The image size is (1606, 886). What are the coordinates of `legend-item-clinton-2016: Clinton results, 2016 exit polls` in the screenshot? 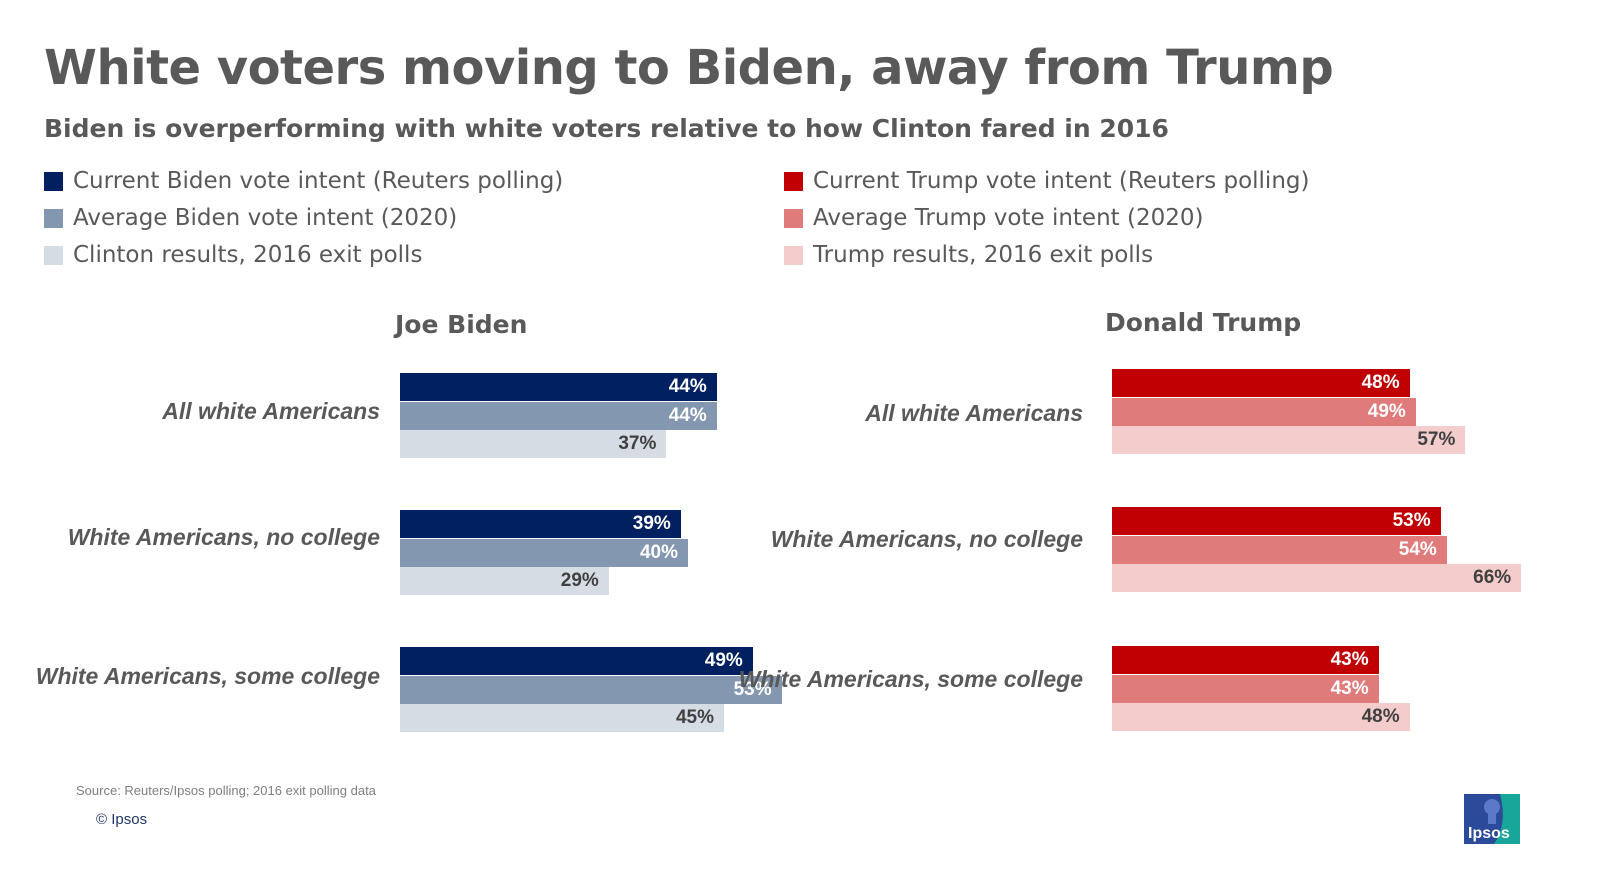 It's located at (233, 255).